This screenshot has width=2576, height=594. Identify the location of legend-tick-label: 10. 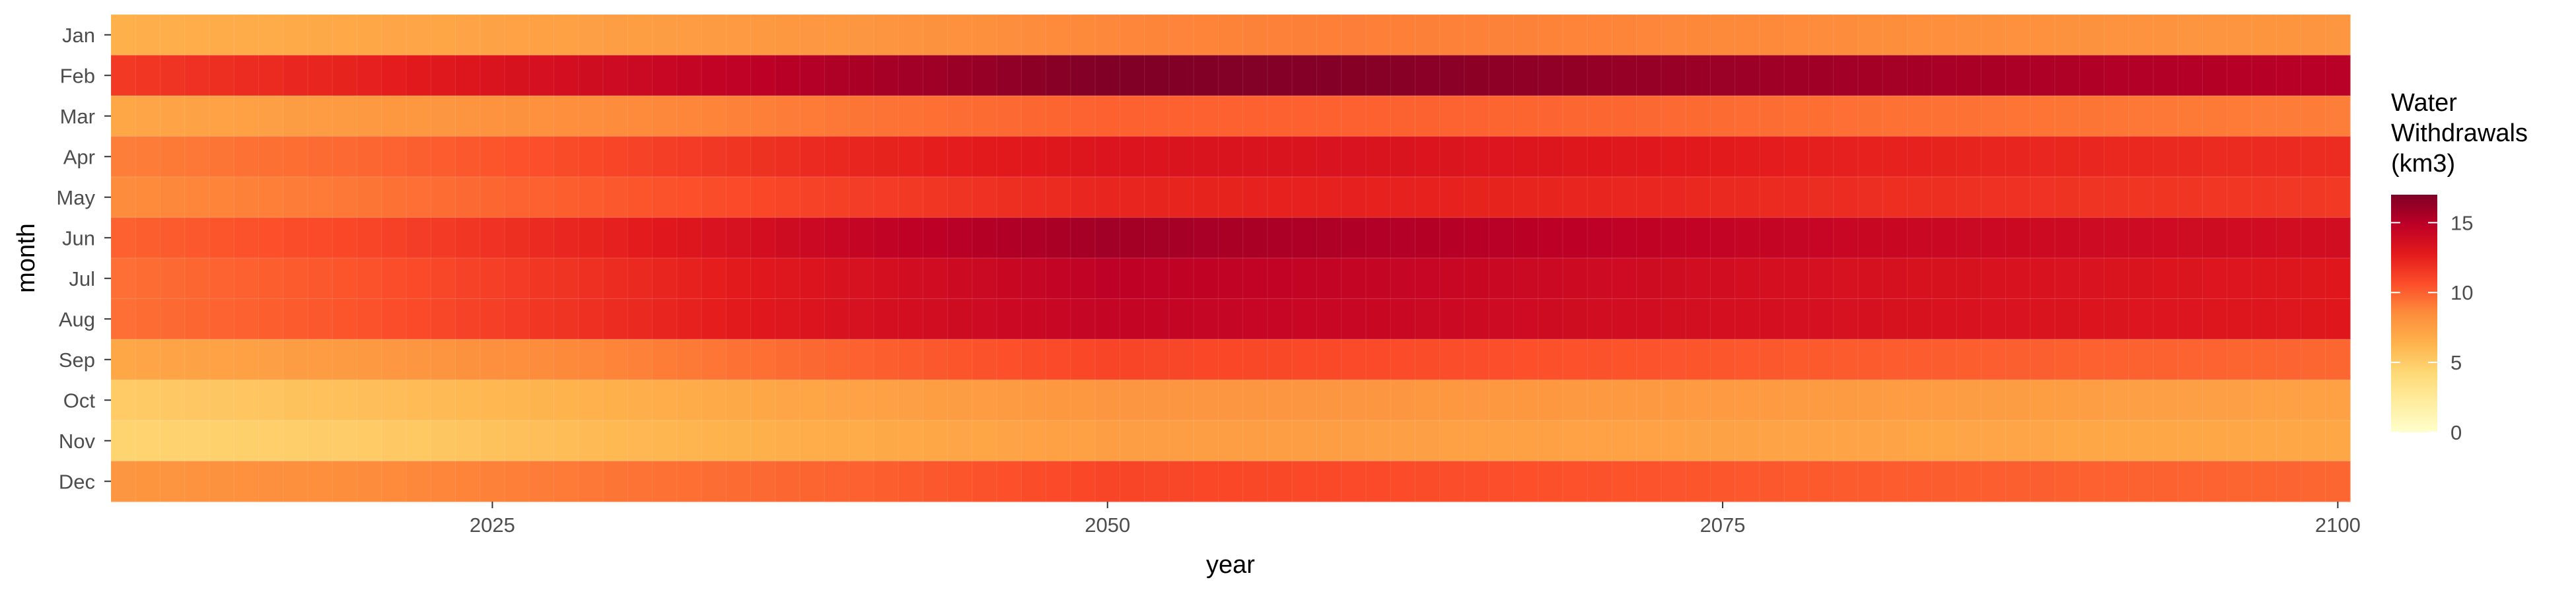
(2462, 292).